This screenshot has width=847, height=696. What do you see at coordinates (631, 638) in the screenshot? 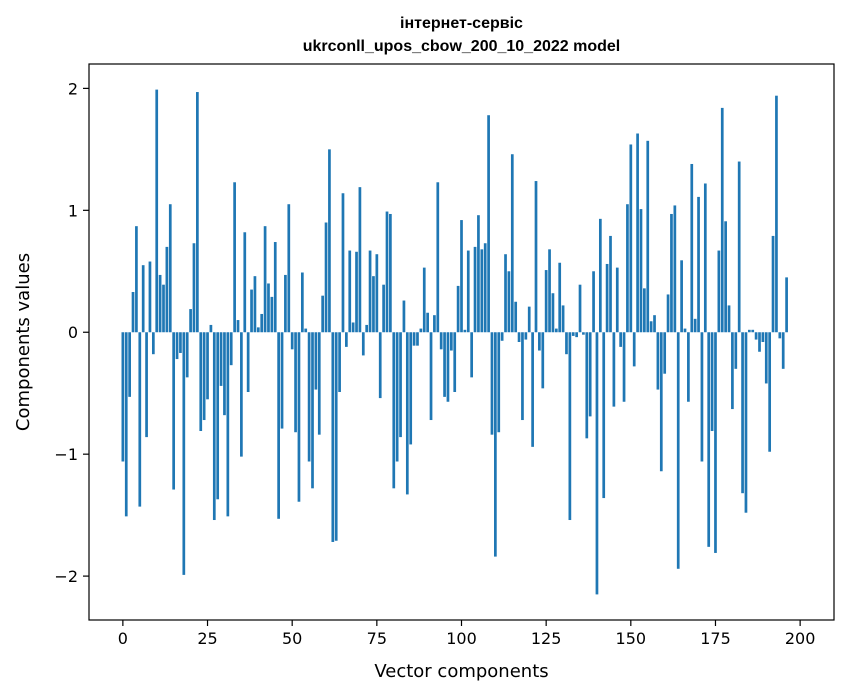
I see `x-tick-label: 150` at bounding box center [631, 638].